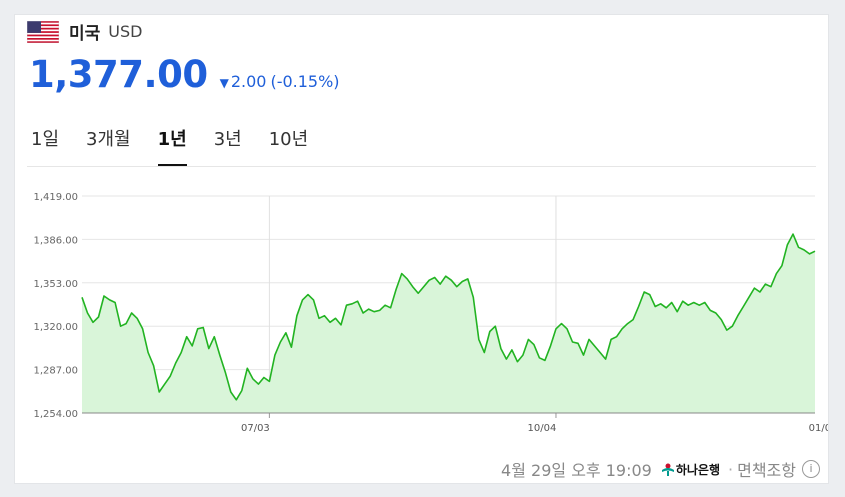  What do you see at coordinates (288, 139) in the screenshot?
I see `tab-10years: 10년` at bounding box center [288, 139].